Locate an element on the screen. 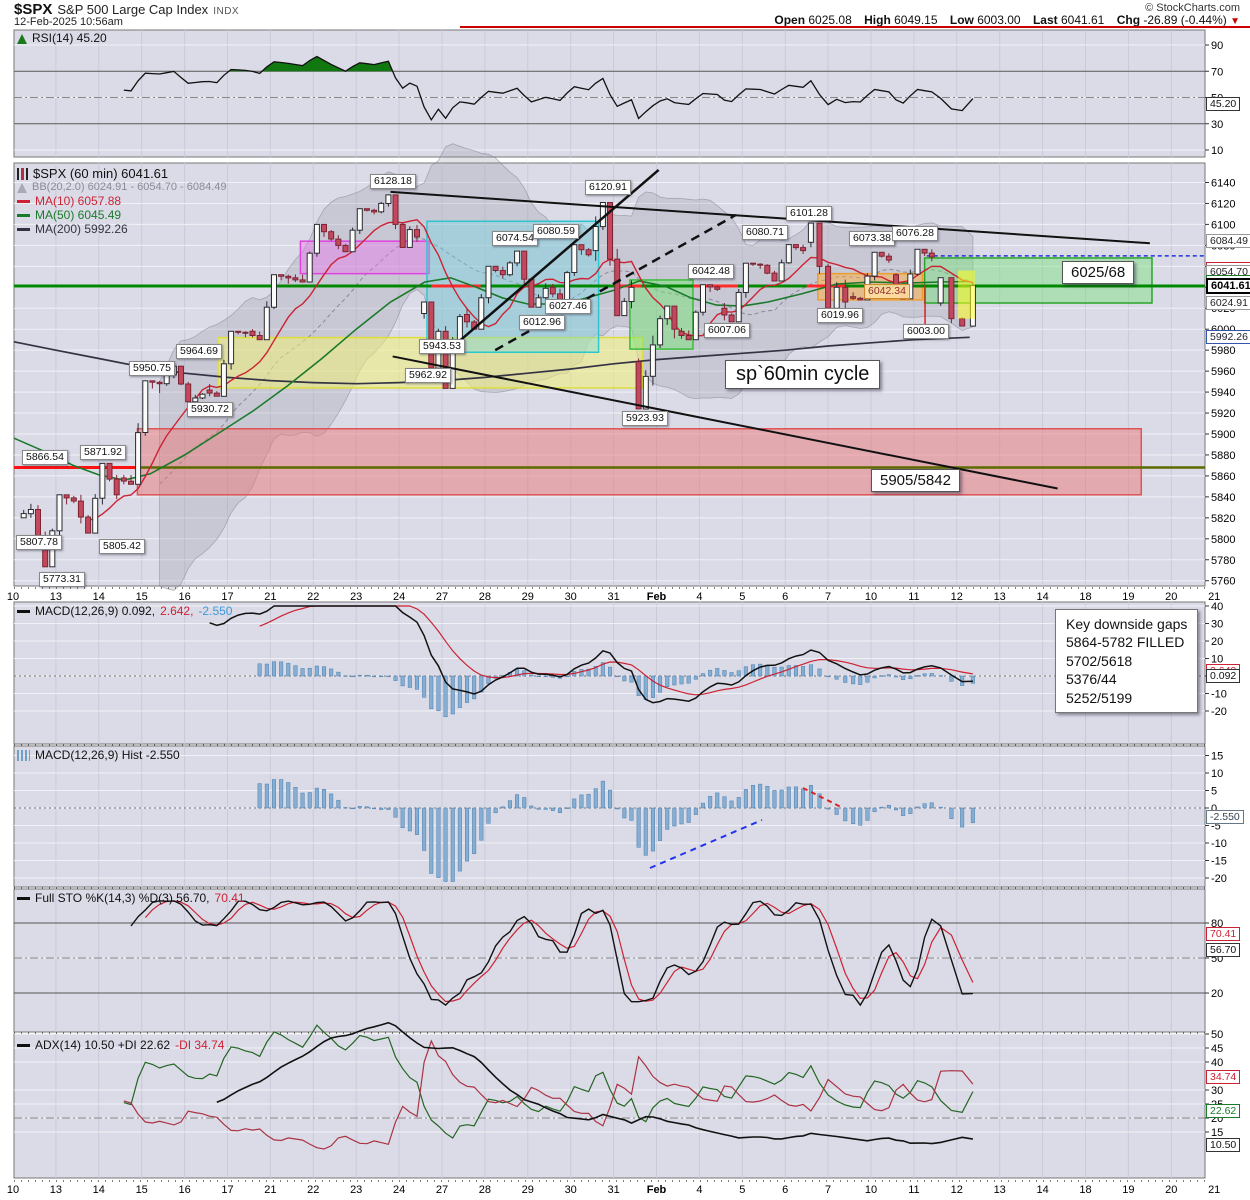  axis-tick-label: 5780 is located at coordinates (1223, 561).